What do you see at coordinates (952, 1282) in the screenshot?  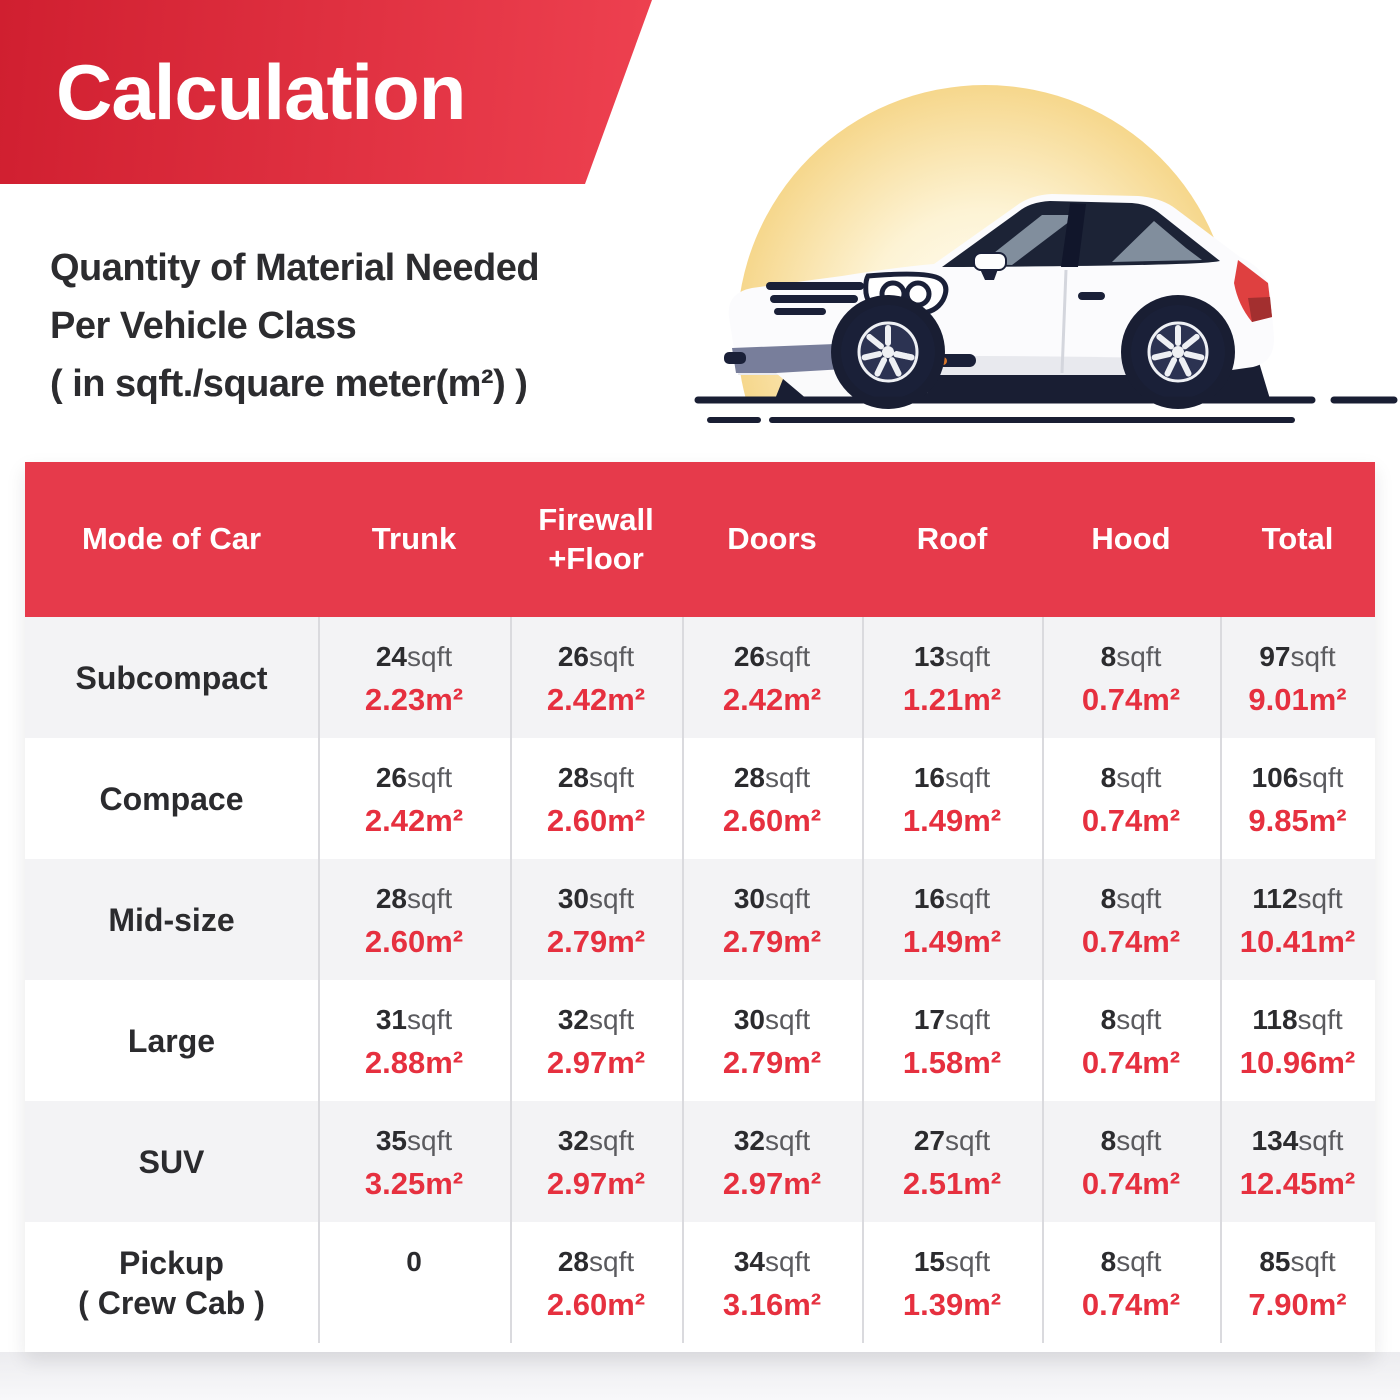 I see `value-cell: 15sqft 1.39m²` at bounding box center [952, 1282].